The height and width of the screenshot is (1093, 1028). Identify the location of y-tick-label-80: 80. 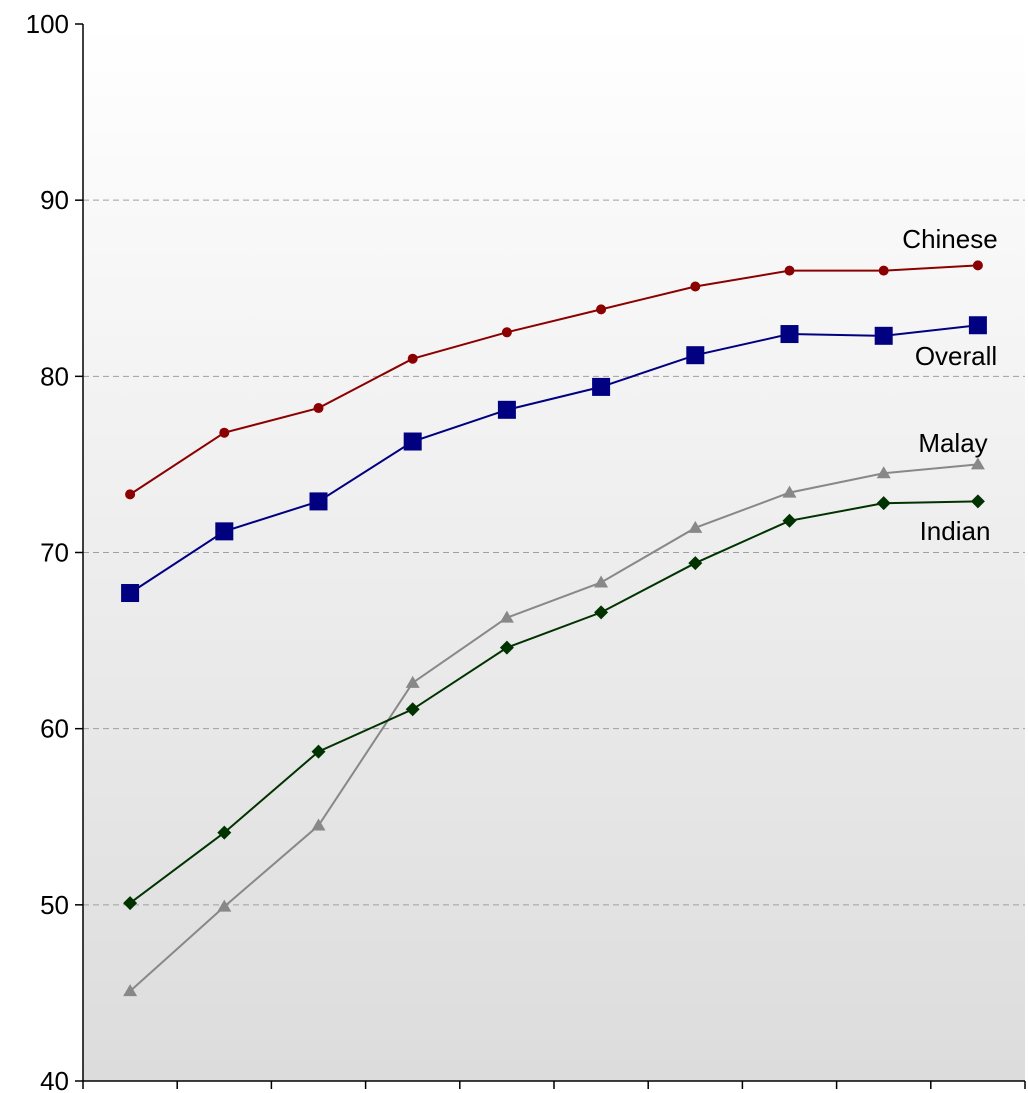
(54, 376).